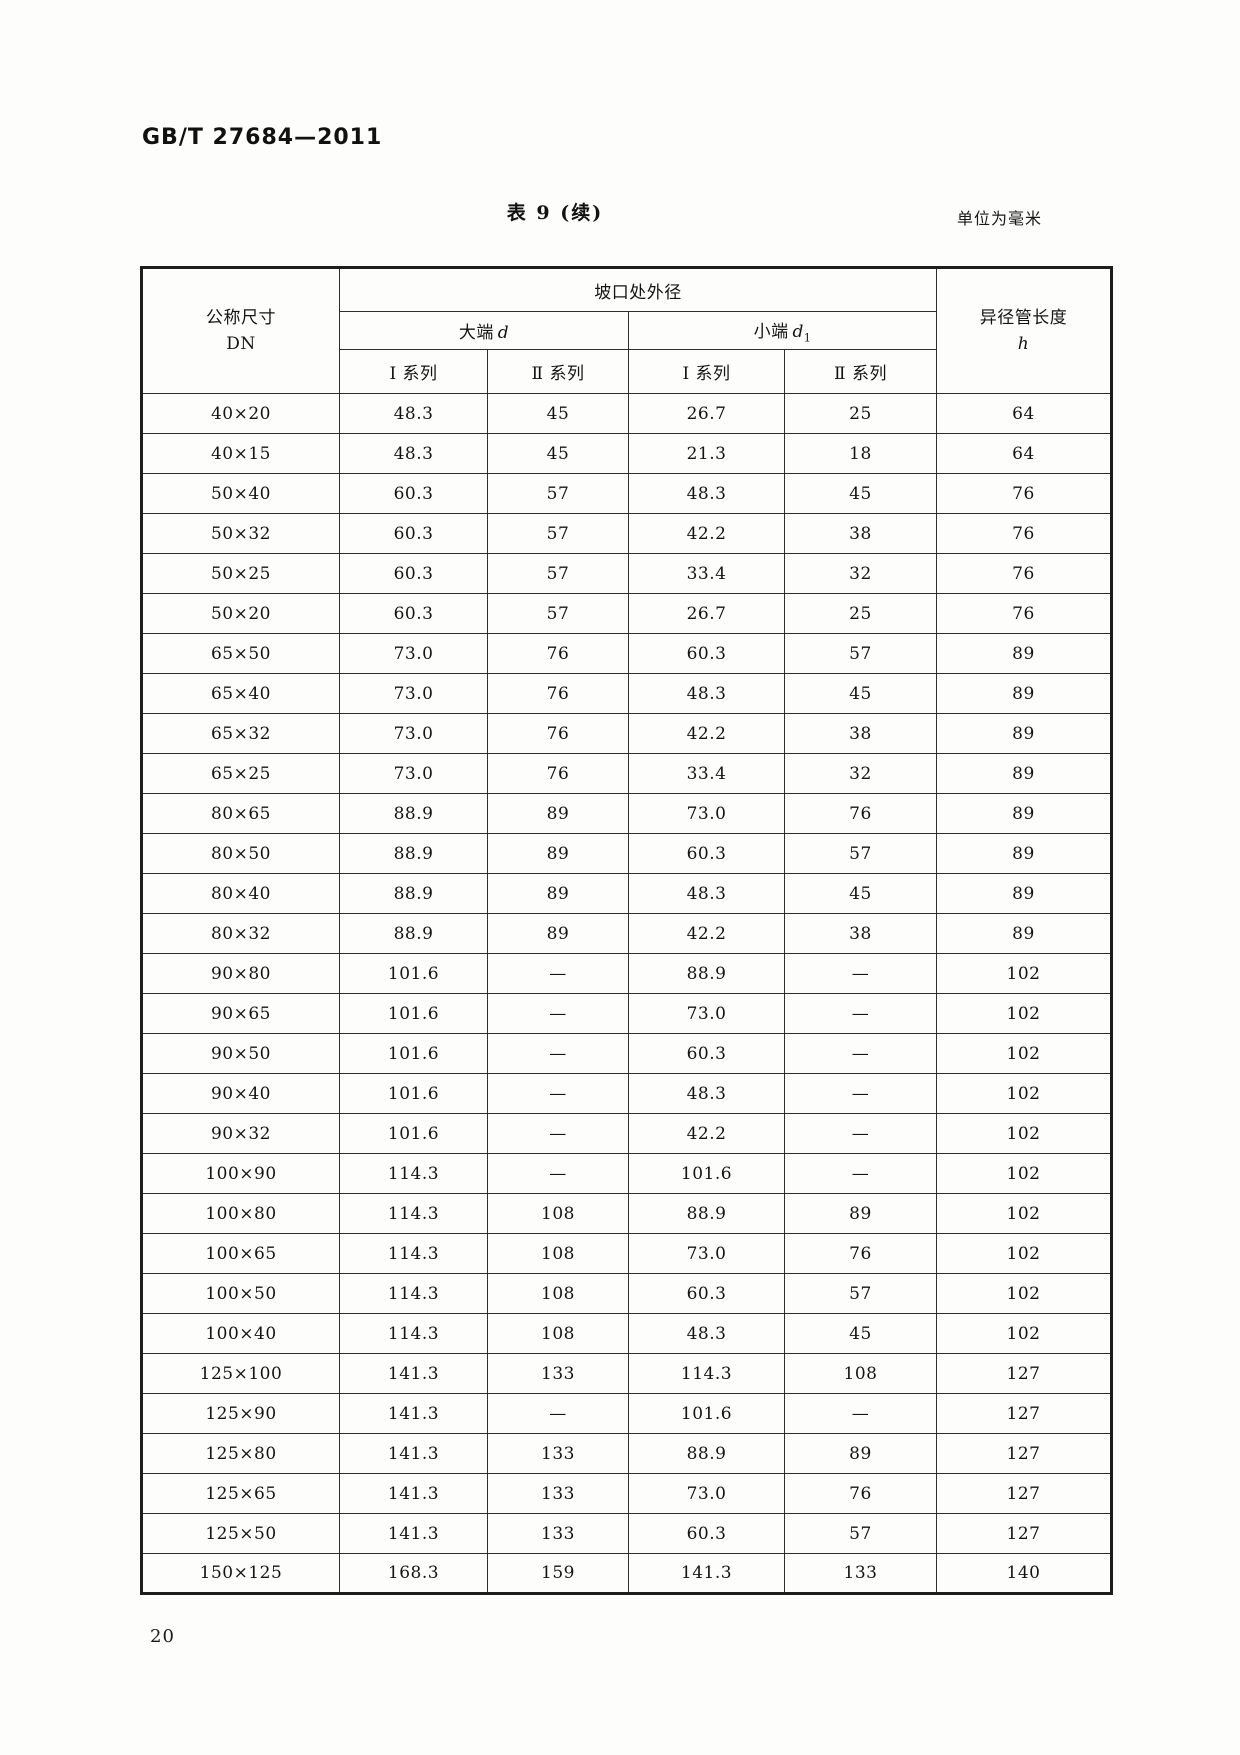 The height and width of the screenshot is (1755, 1240). What do you see at coordinates (240, 1573) in the screenshot?
I see `dn-cell: 150×125` at bounding box center [240, 1573].